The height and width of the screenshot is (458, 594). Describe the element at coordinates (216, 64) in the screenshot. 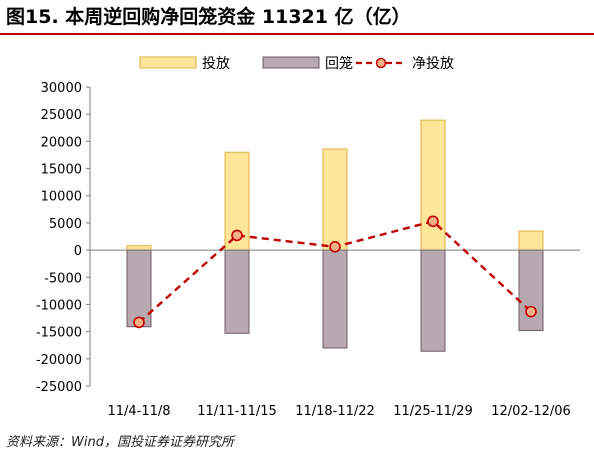

I see `legend-label-invest: 投放` at that location.